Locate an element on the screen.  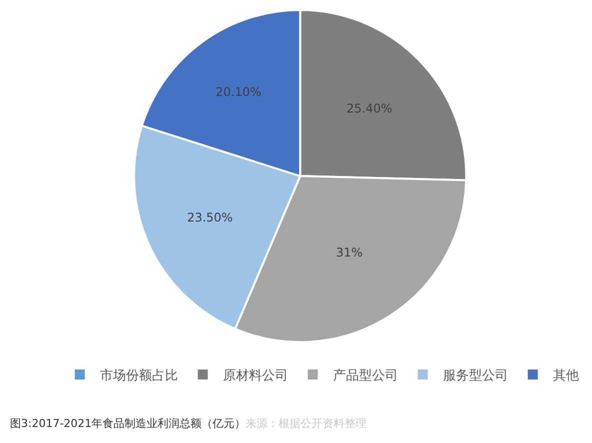
data-label: 31% is located at coordinates (349, 252).